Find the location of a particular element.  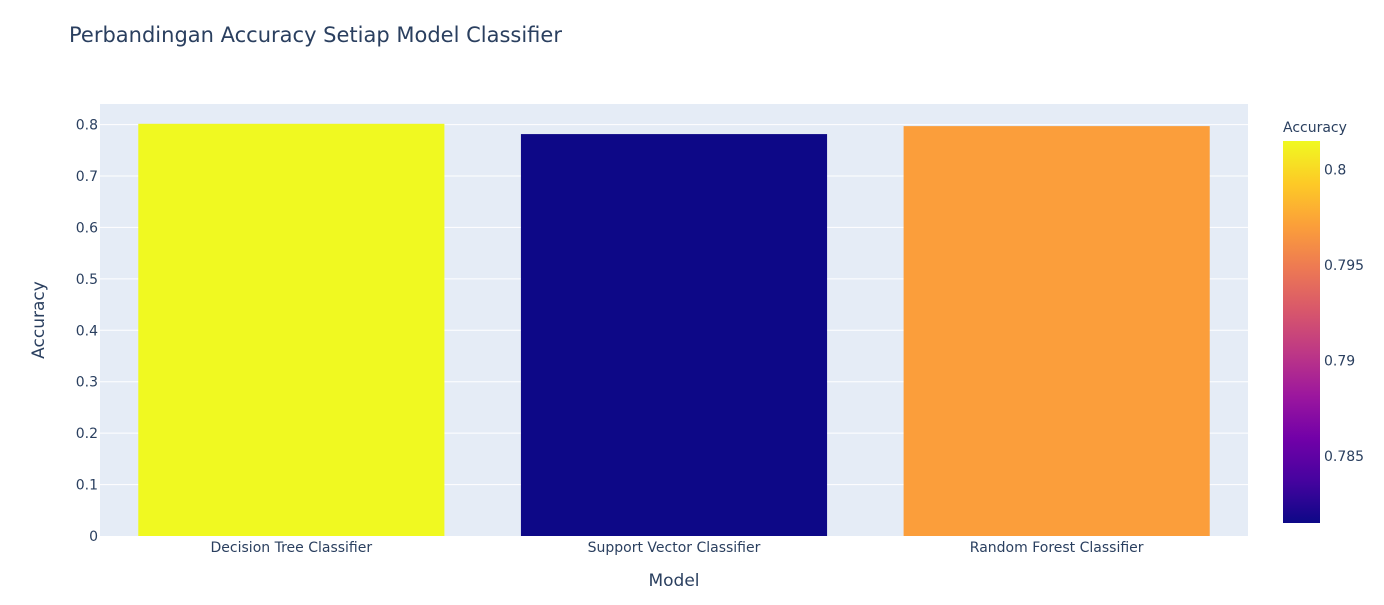

colorbar-ticks: 0.785 0.79 0.795 0.8 is located at coordinates (1344, 314).